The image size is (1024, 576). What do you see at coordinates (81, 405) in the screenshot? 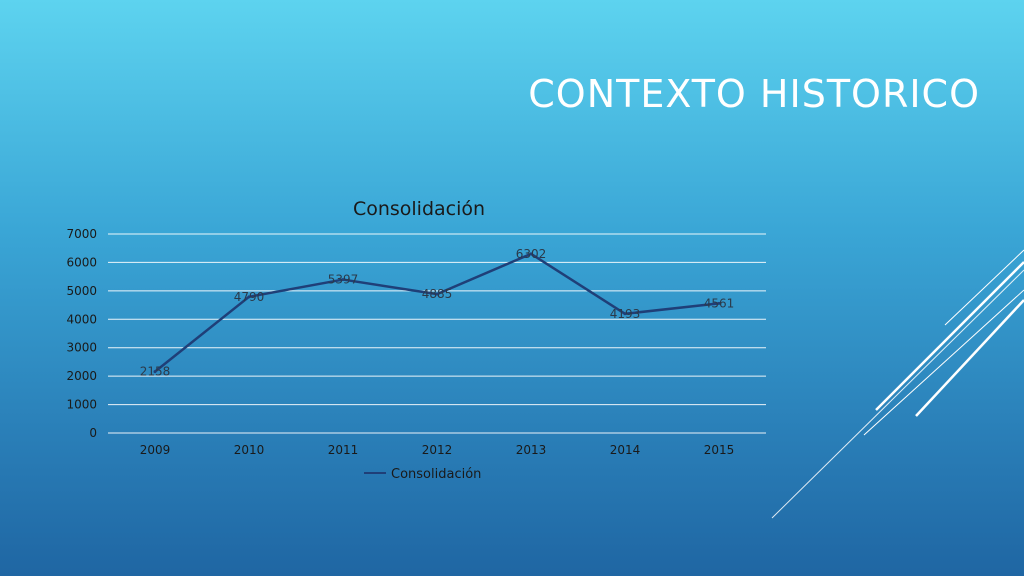
I see `y-tick-label: 1000` at bounding box center [81, 405].